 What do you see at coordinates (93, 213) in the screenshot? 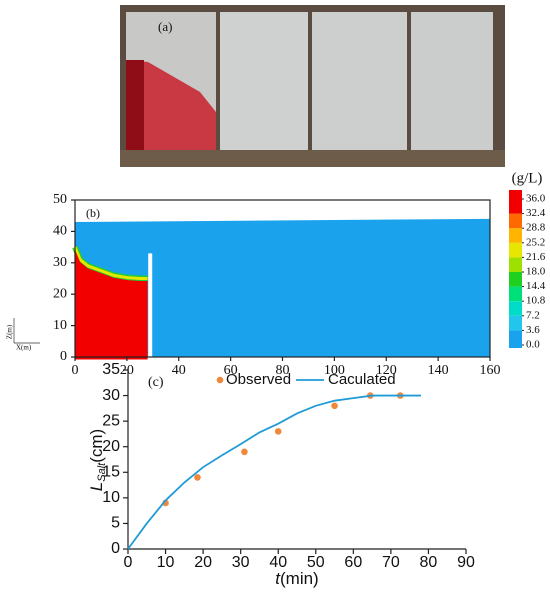
I see `panel-label: (b)` at bounding box center [93, 213].